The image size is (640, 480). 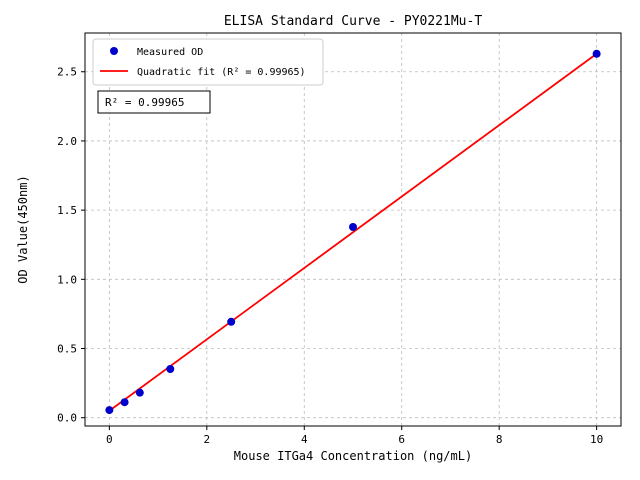 What do you see at coordinates (114, 51) in the screenshot?
I see `legend-marker-dot` at bounding box center [114, 51].